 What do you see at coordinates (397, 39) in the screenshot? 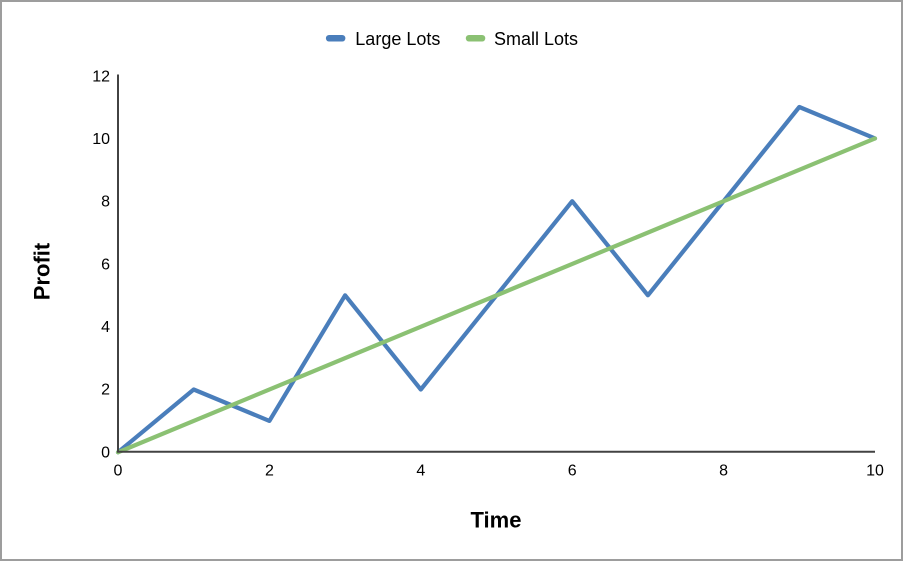
I see `svg-text: Large Lots` at bounding box center [397, 39].